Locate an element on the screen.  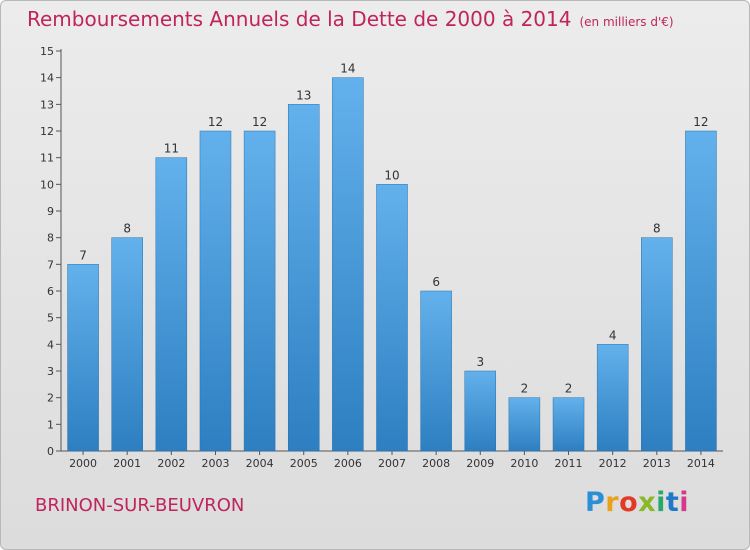
x-tick-label: 2009 is located at coordinates (480, 463).